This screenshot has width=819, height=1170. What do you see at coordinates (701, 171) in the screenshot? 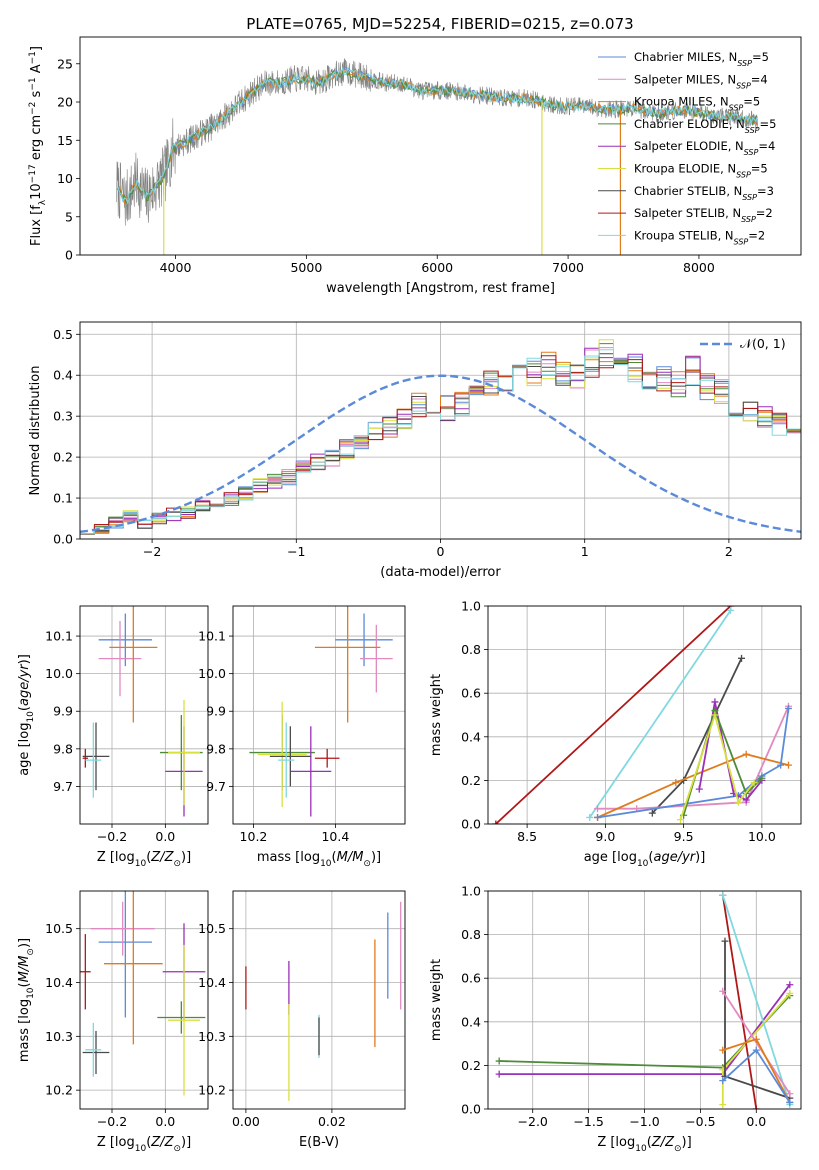
I see `legend-label: Kroupa ELODIE, NSSP=5` at bounding box center [701, 171].